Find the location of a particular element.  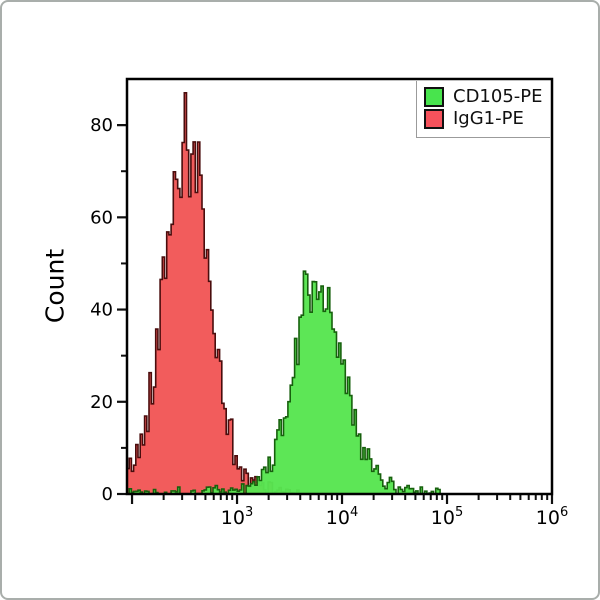

y-tick-label-20: 20 is located at coordinates (101, 402).